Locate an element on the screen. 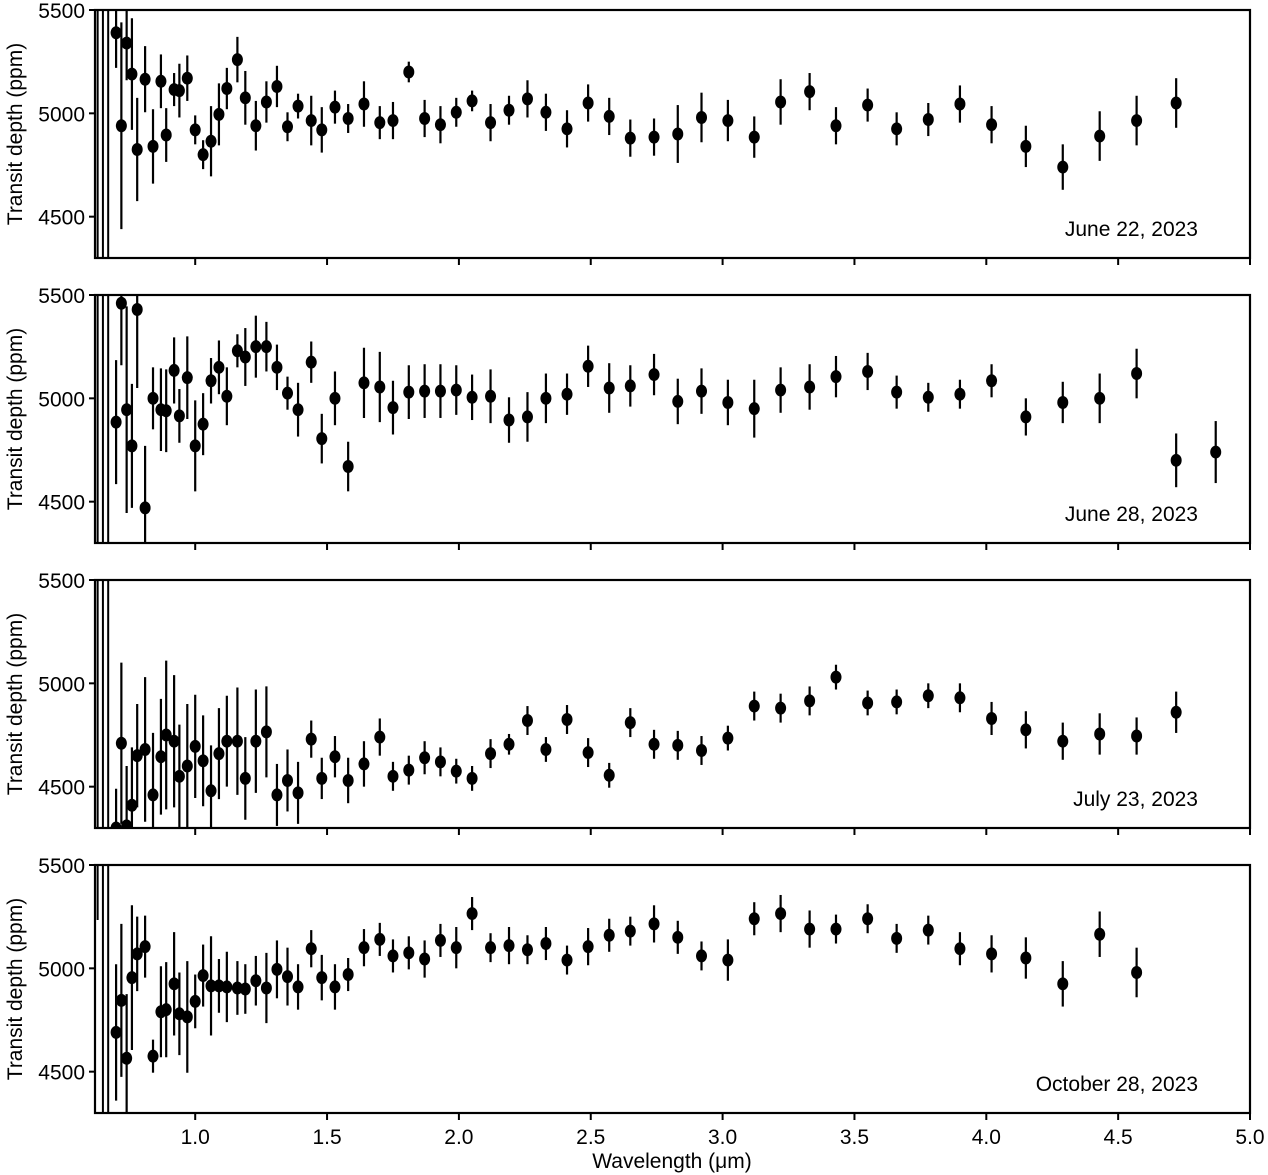 The width and height of the screenshot is (1268, 1175). y-tick-label: 5500 is located at coordinates (61, 296).